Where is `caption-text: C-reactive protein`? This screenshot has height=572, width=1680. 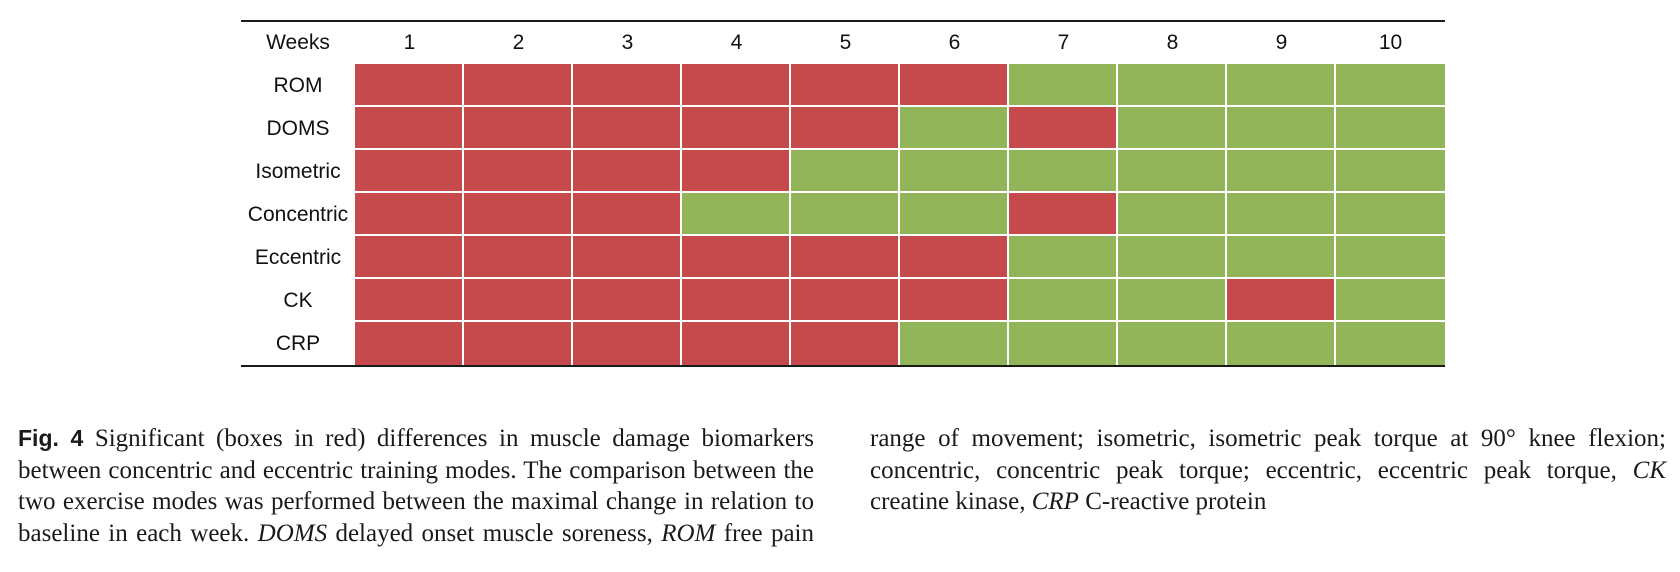
caption-text: C-reactive protein is located at coordinates (1172, 501).